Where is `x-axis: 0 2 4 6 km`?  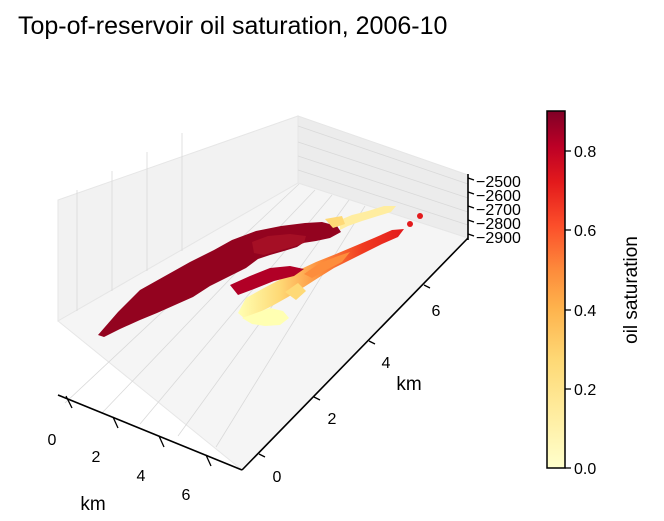
x-axis: 0 2 4 6 km is located at coordinates (145, 454).